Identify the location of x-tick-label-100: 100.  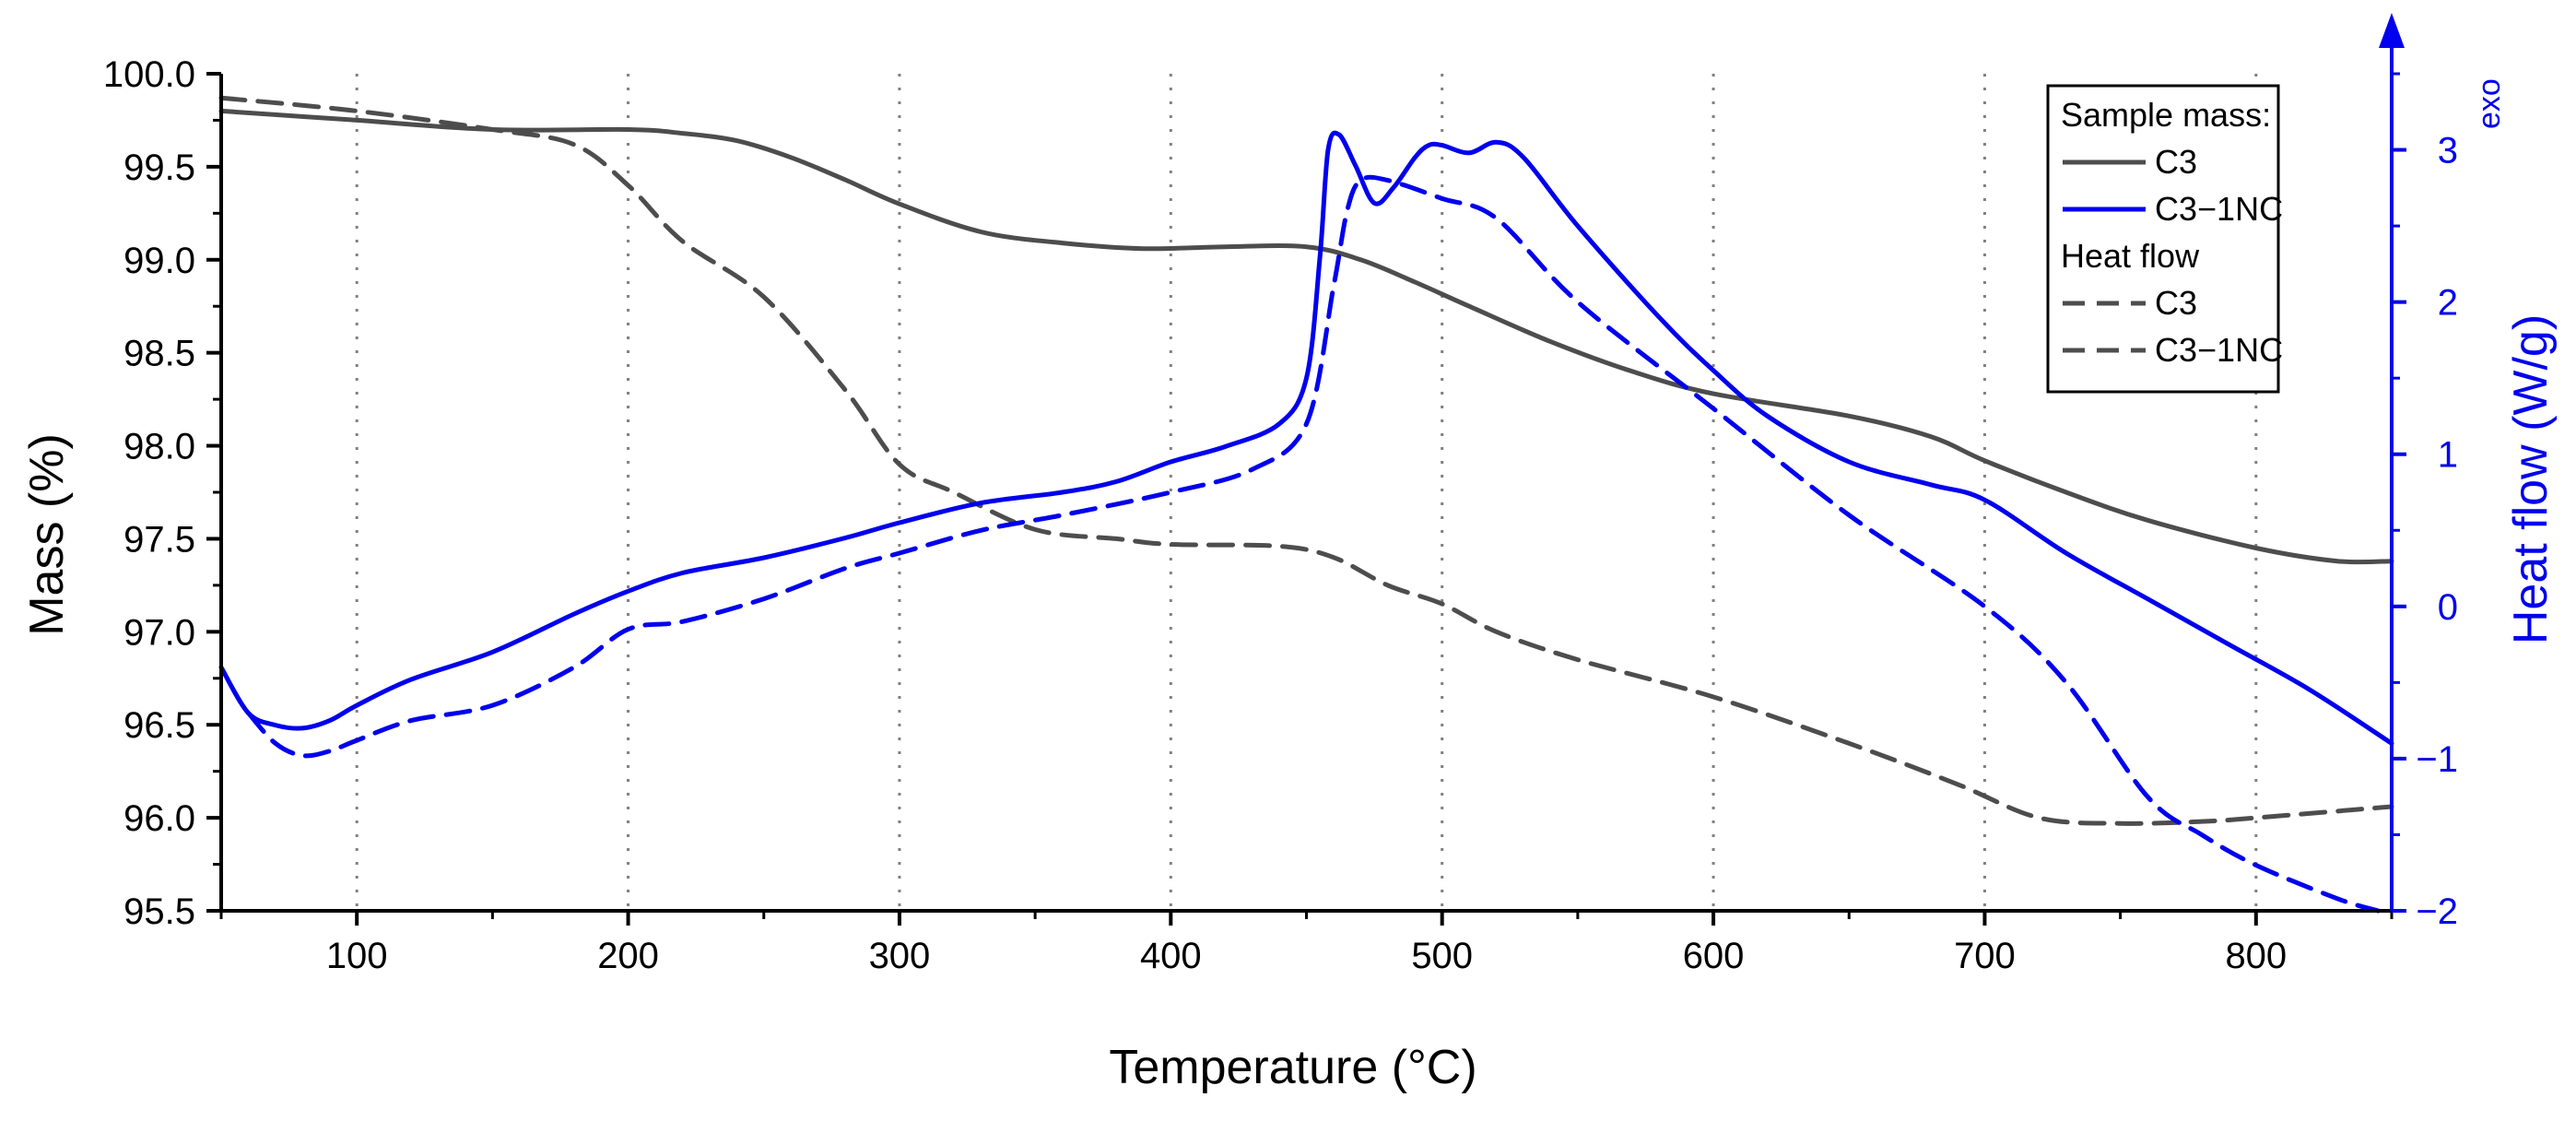
(357, 956).